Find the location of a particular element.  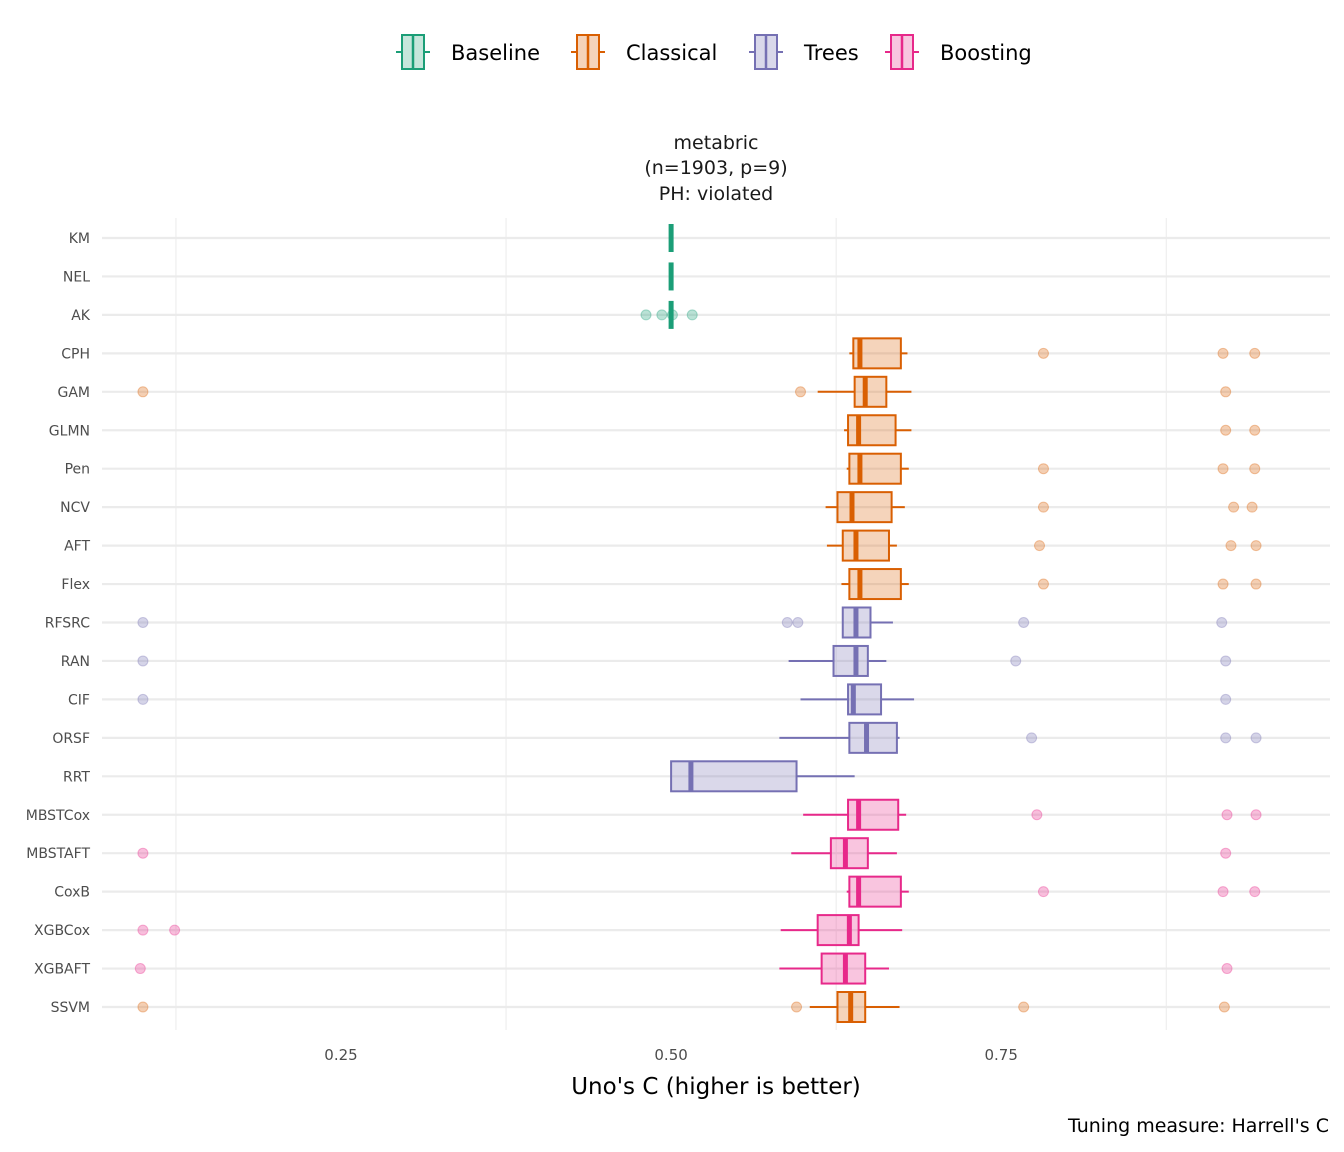

legend-item-trees: Trees is located at coordinates (804, 52).